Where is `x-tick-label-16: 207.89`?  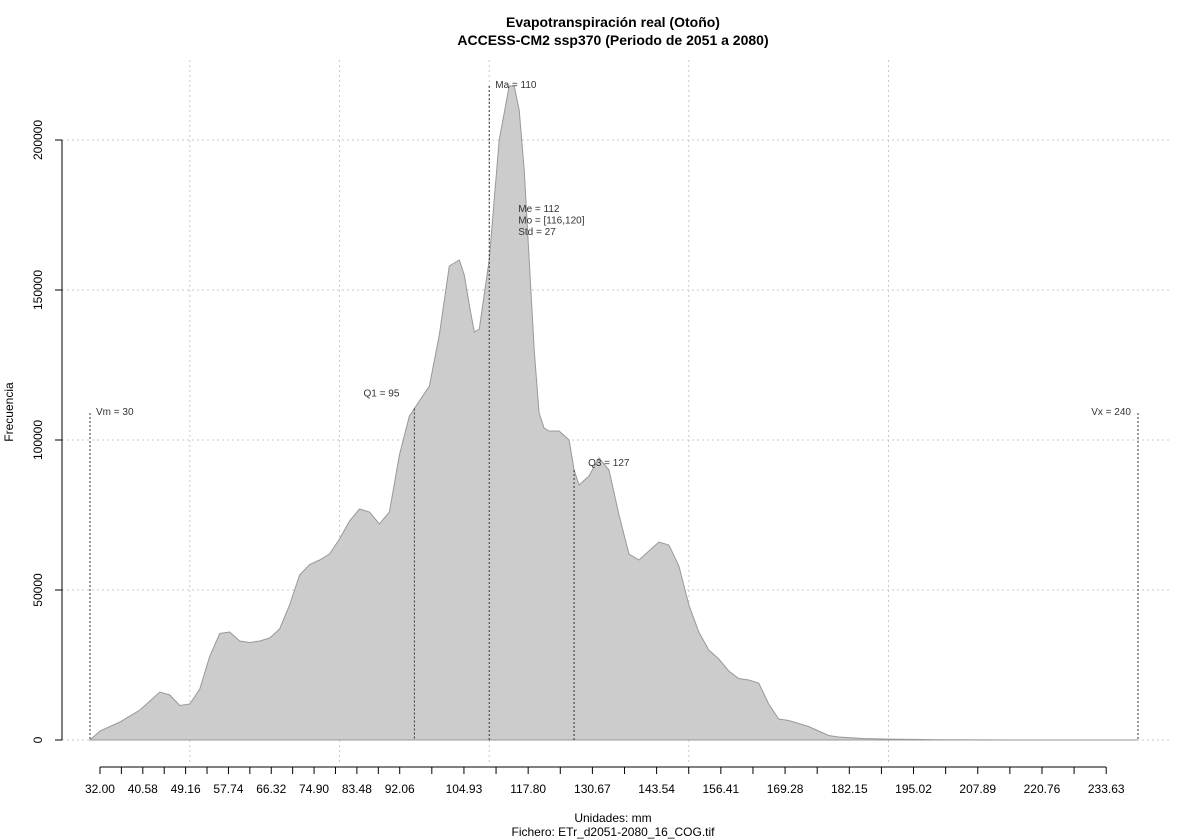
x-tick-label-16: 207.89 is located at coordinates (977, 789).